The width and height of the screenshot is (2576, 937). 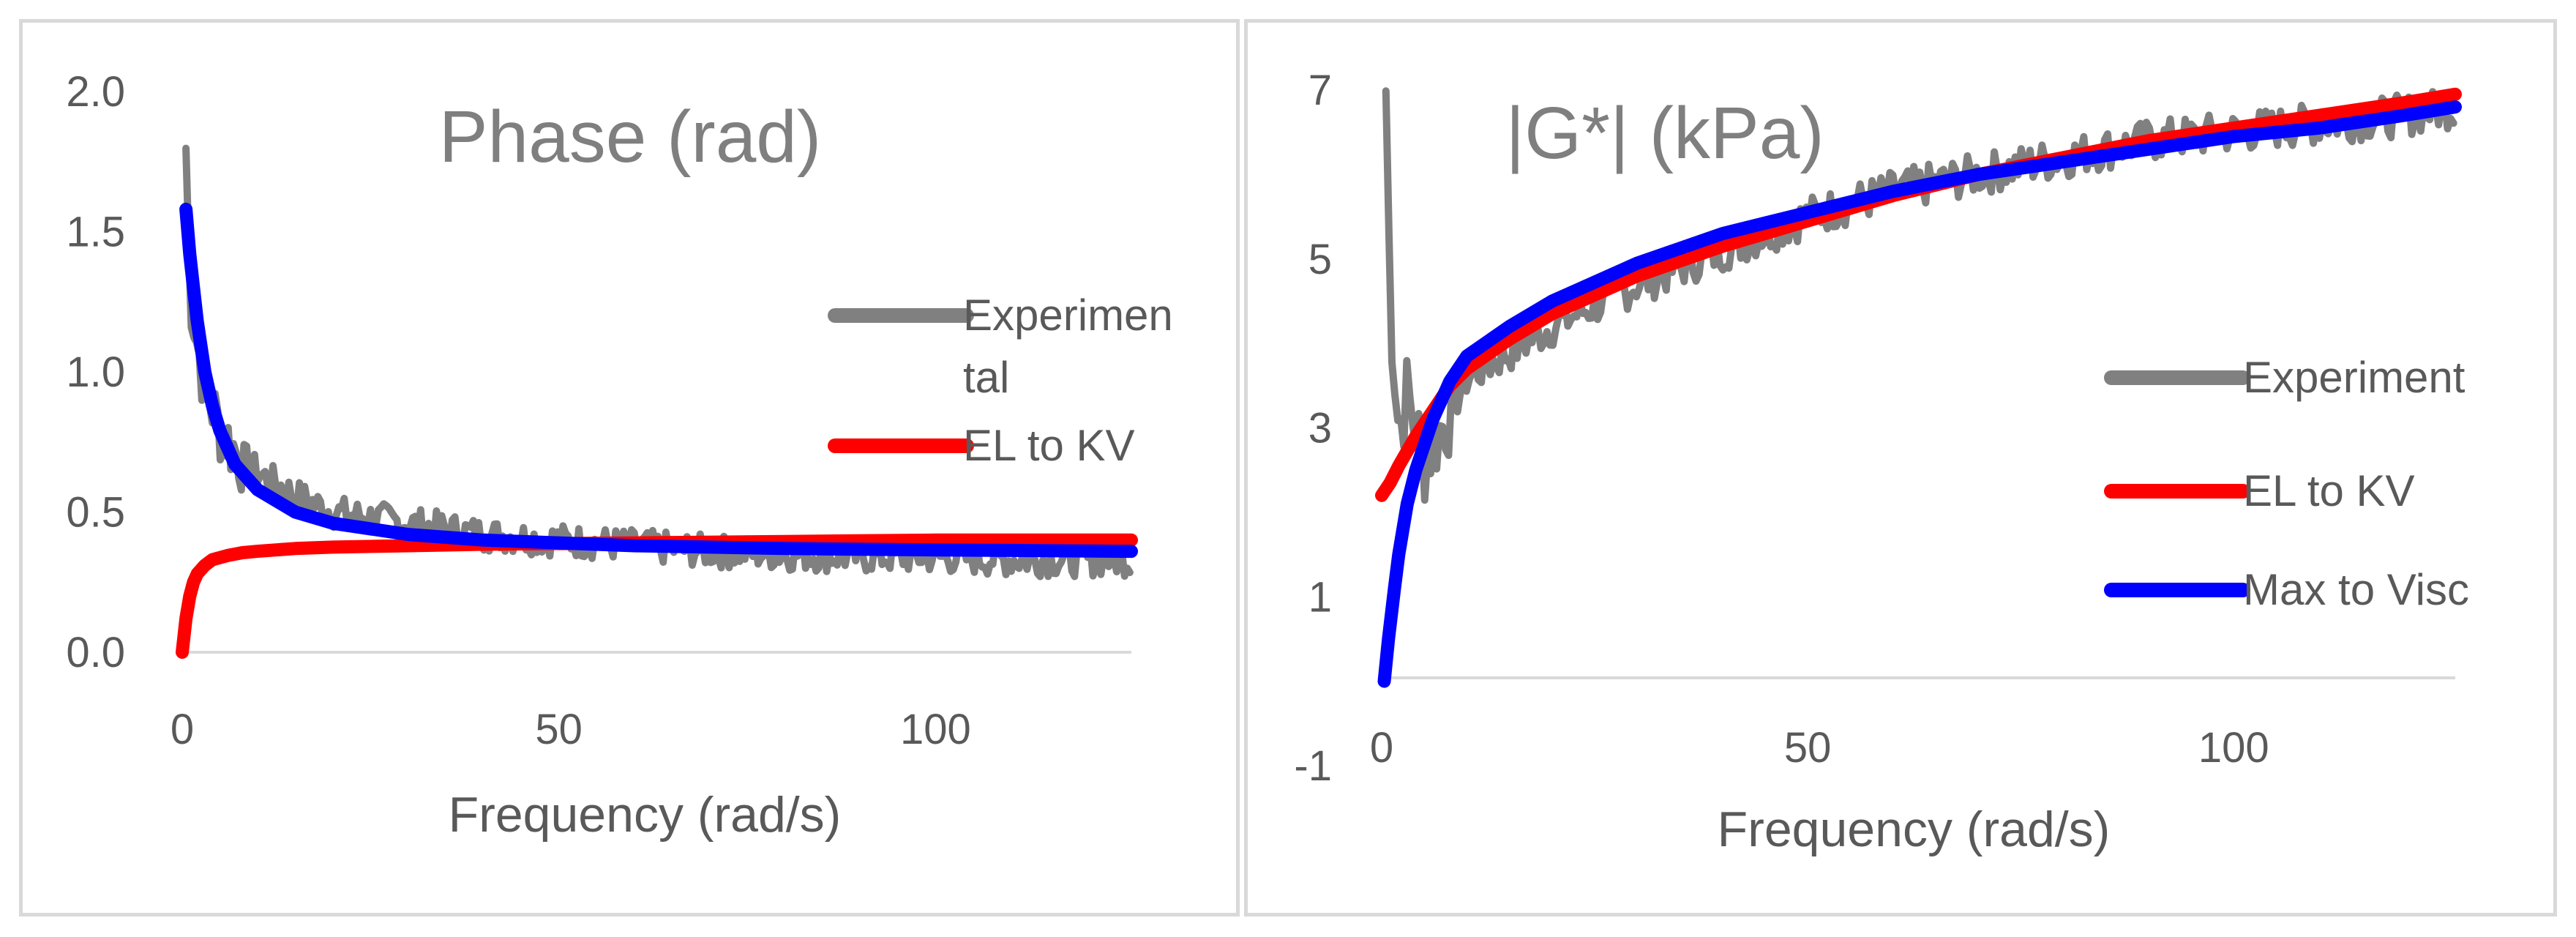 I want to click on y-tick-label: 1, so click(x=1320, y=597).